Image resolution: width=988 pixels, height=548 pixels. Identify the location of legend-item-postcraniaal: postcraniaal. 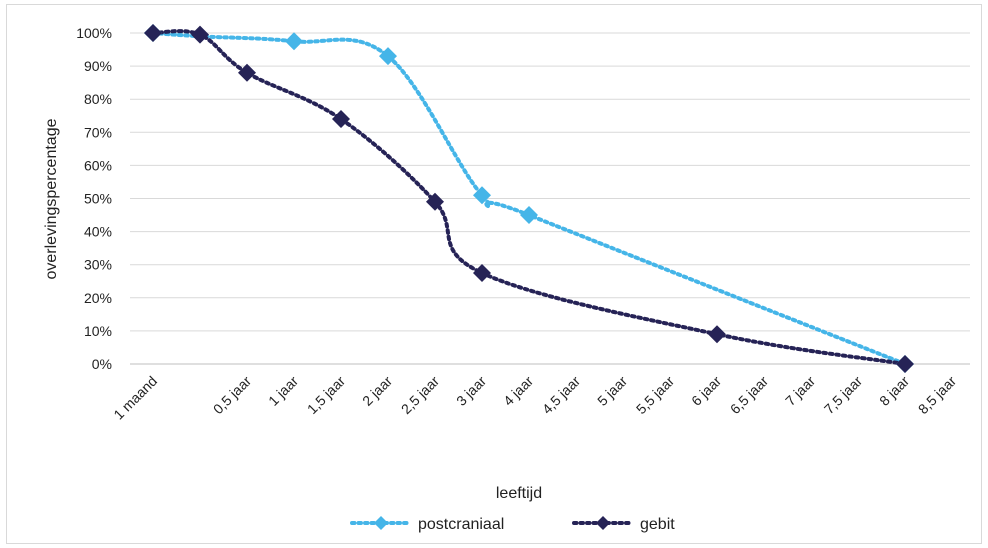
(427, 524).